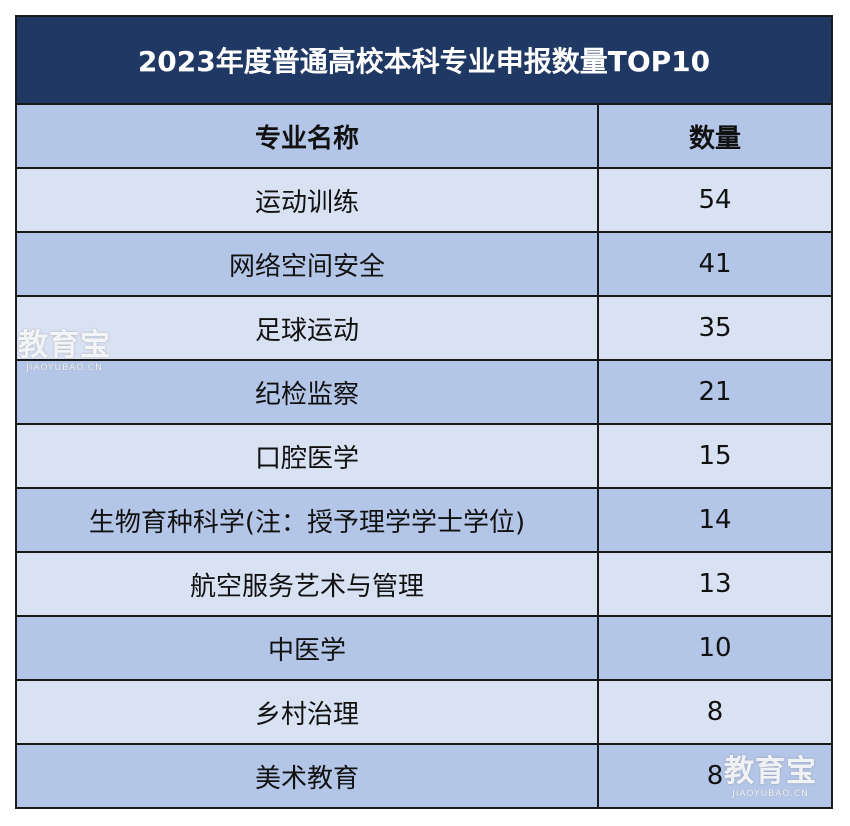  Describe the element at coordinates (308, 648) in the screenshot. I see `major-name: 中医学` at that location.